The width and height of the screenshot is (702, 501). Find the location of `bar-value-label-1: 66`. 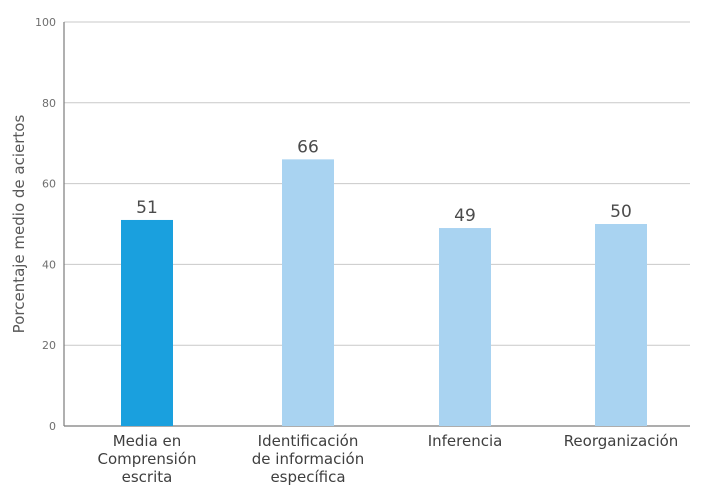

bar-value-label-1: 66 is located at coordinates (308, 147).